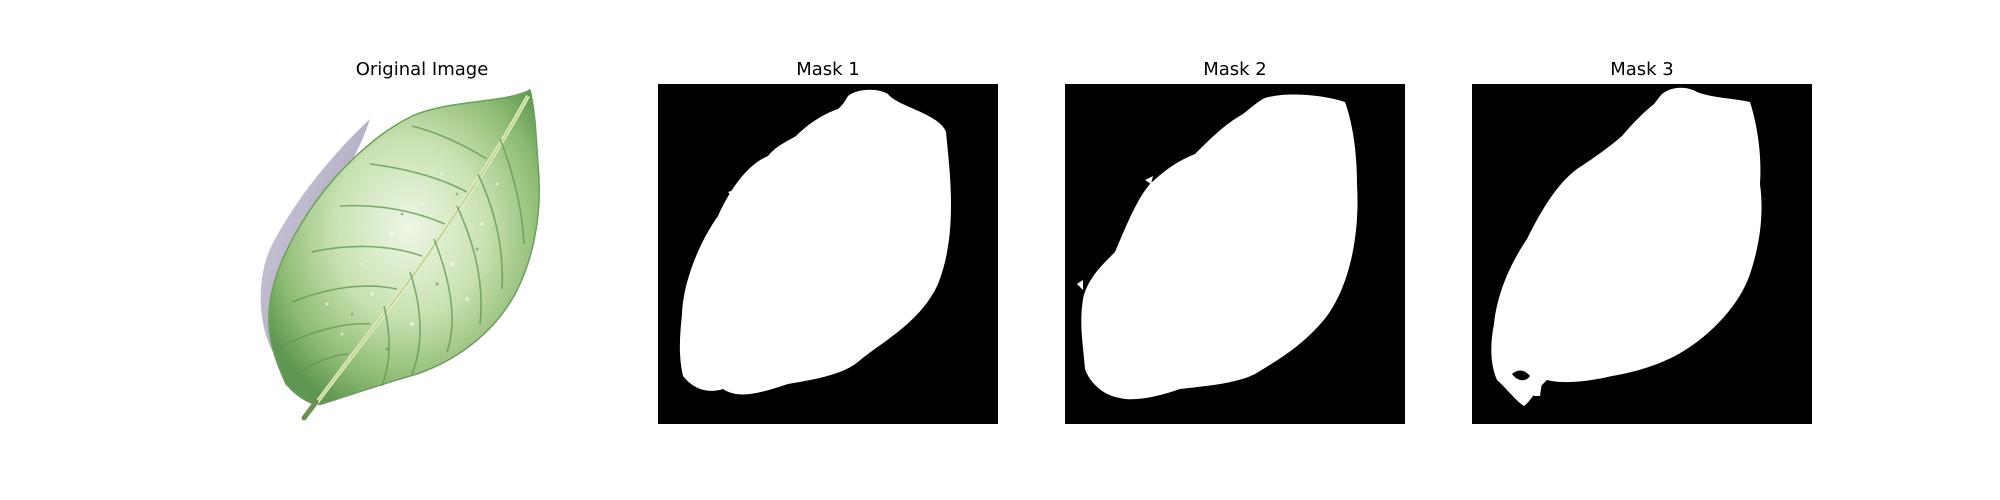  Describe the element at coordinates (828, 69) in the screenshot. I see `panel-title: Mask 1` at that location.